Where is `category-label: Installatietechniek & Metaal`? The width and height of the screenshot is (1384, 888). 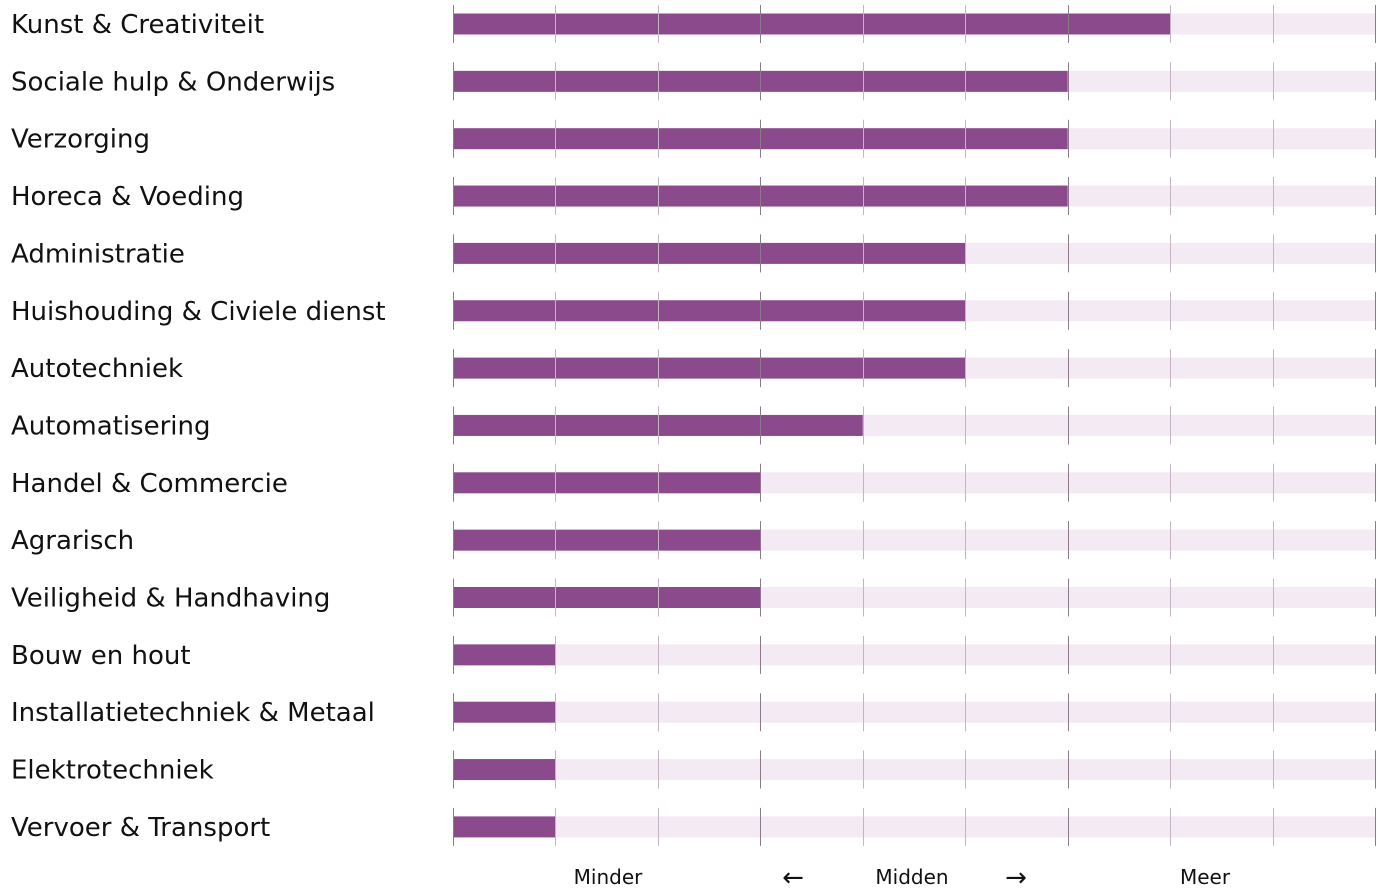 category-label: Installatietechniek & Metaal is located at coordinates (193, 713).